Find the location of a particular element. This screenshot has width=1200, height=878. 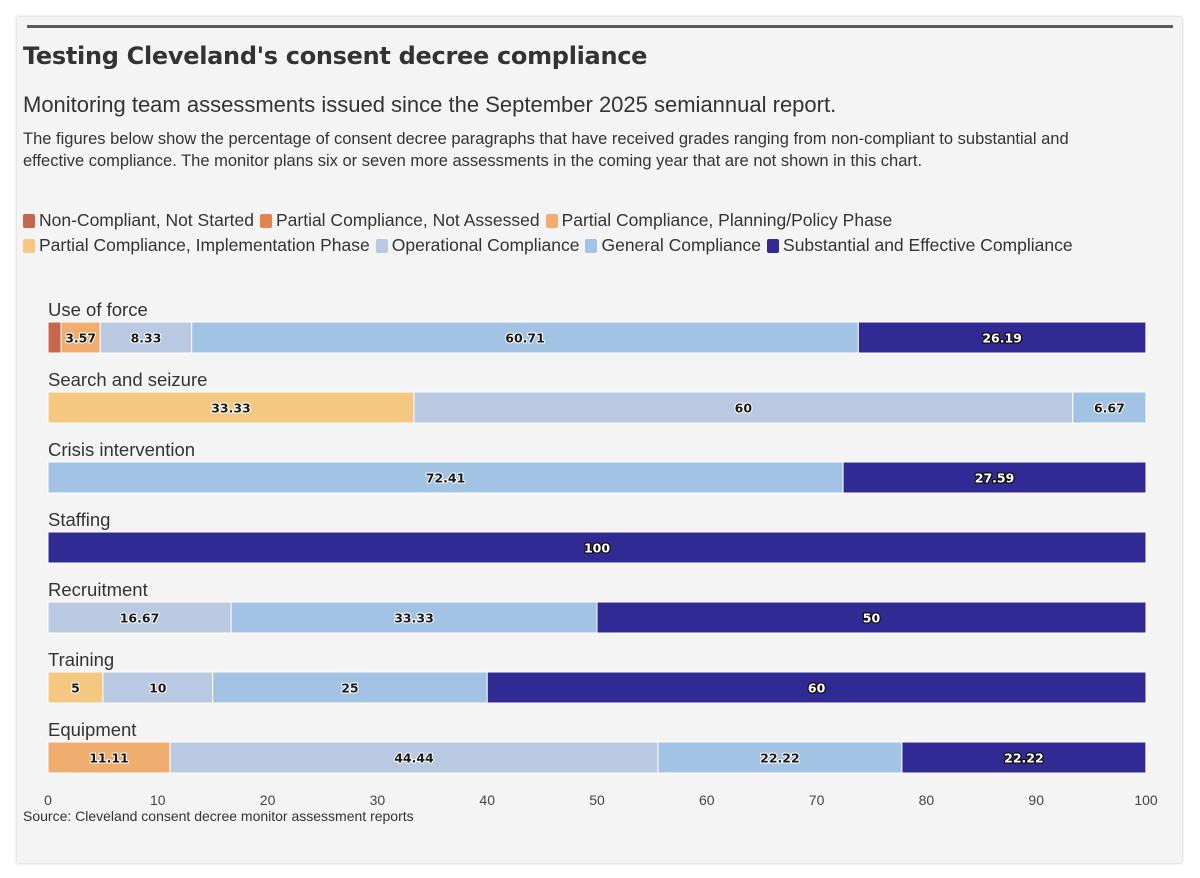

legend-item: Substantial and Effective Compliance is located at coordinates (920, 245).